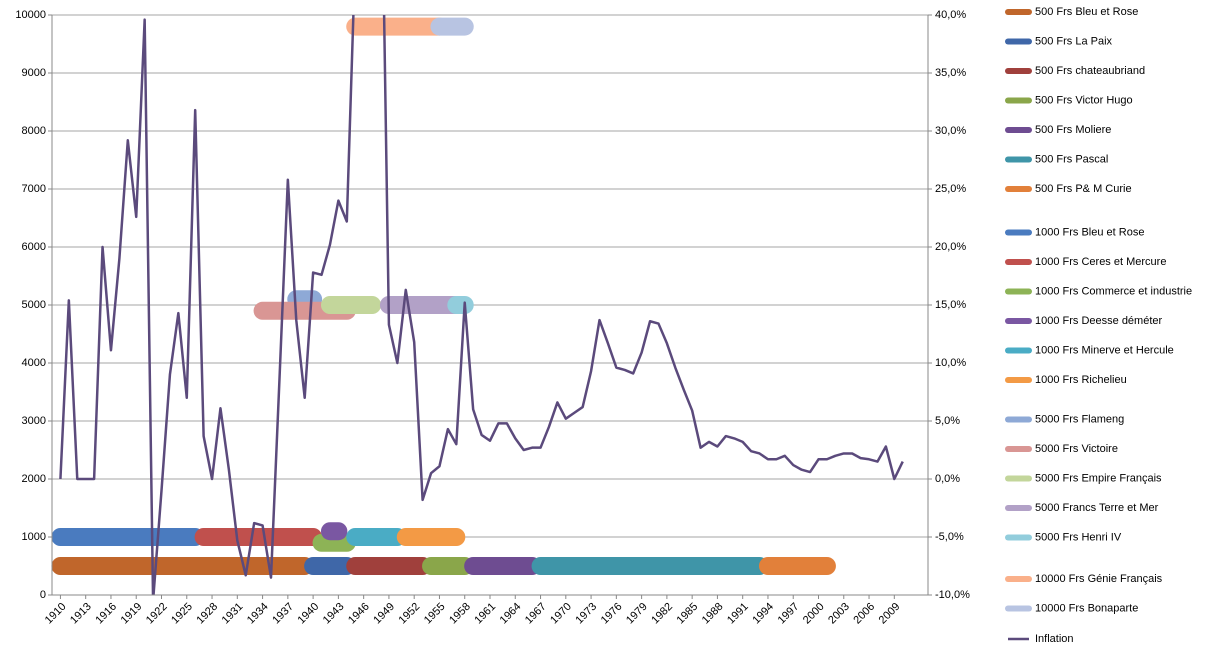 The width and height of the screenshot is (1208, 670). I want to click on legend-label: 500 Frs Moliere, so click(1073, 130).